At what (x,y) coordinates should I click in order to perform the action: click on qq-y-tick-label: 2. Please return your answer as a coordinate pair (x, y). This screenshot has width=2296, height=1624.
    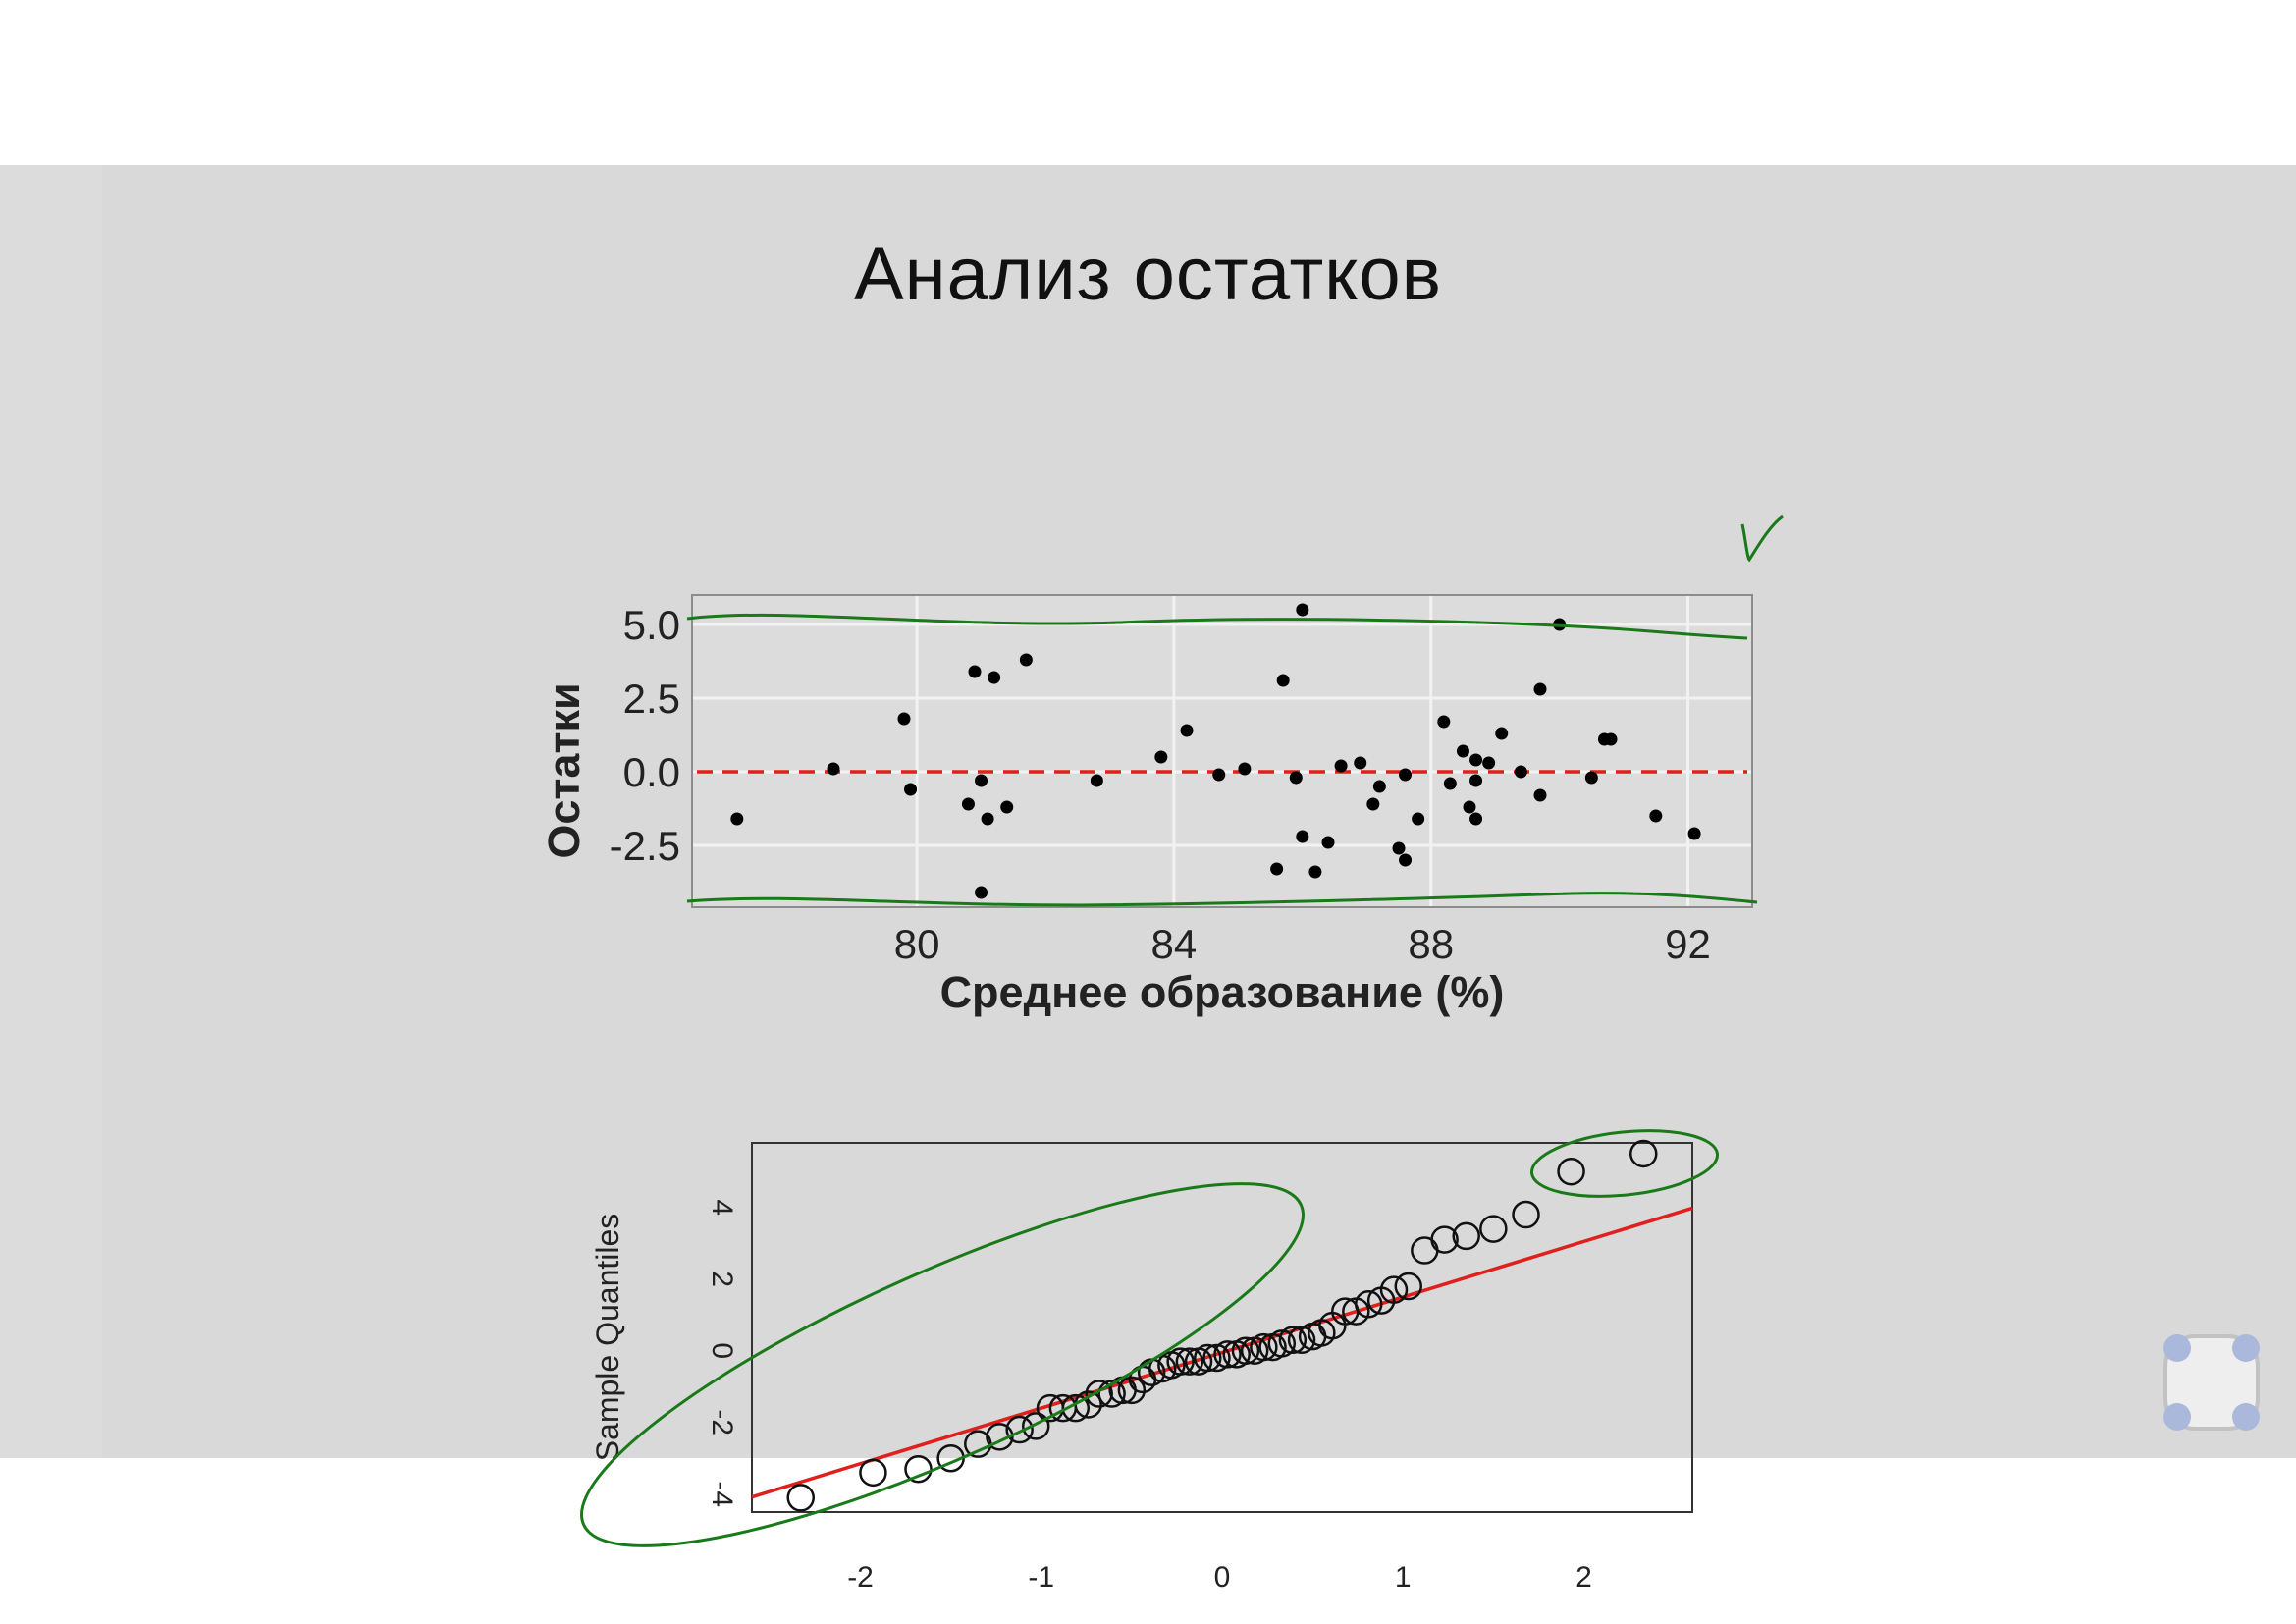
    Looking at the image, I should click on (722, 1279).